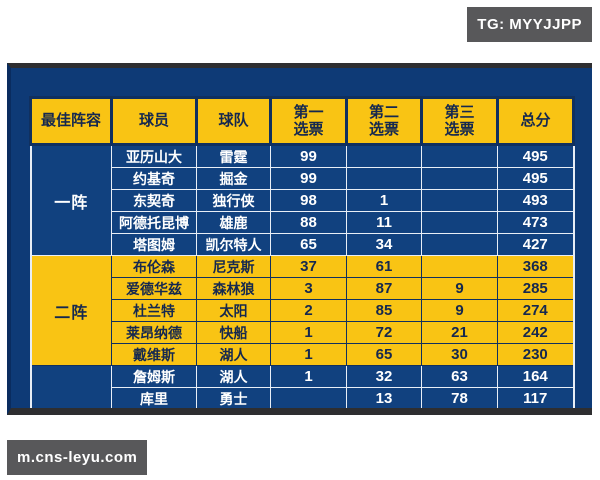 The image size is (600, 480). I want to click on cell-team: 雷霆, so click(233, 156).